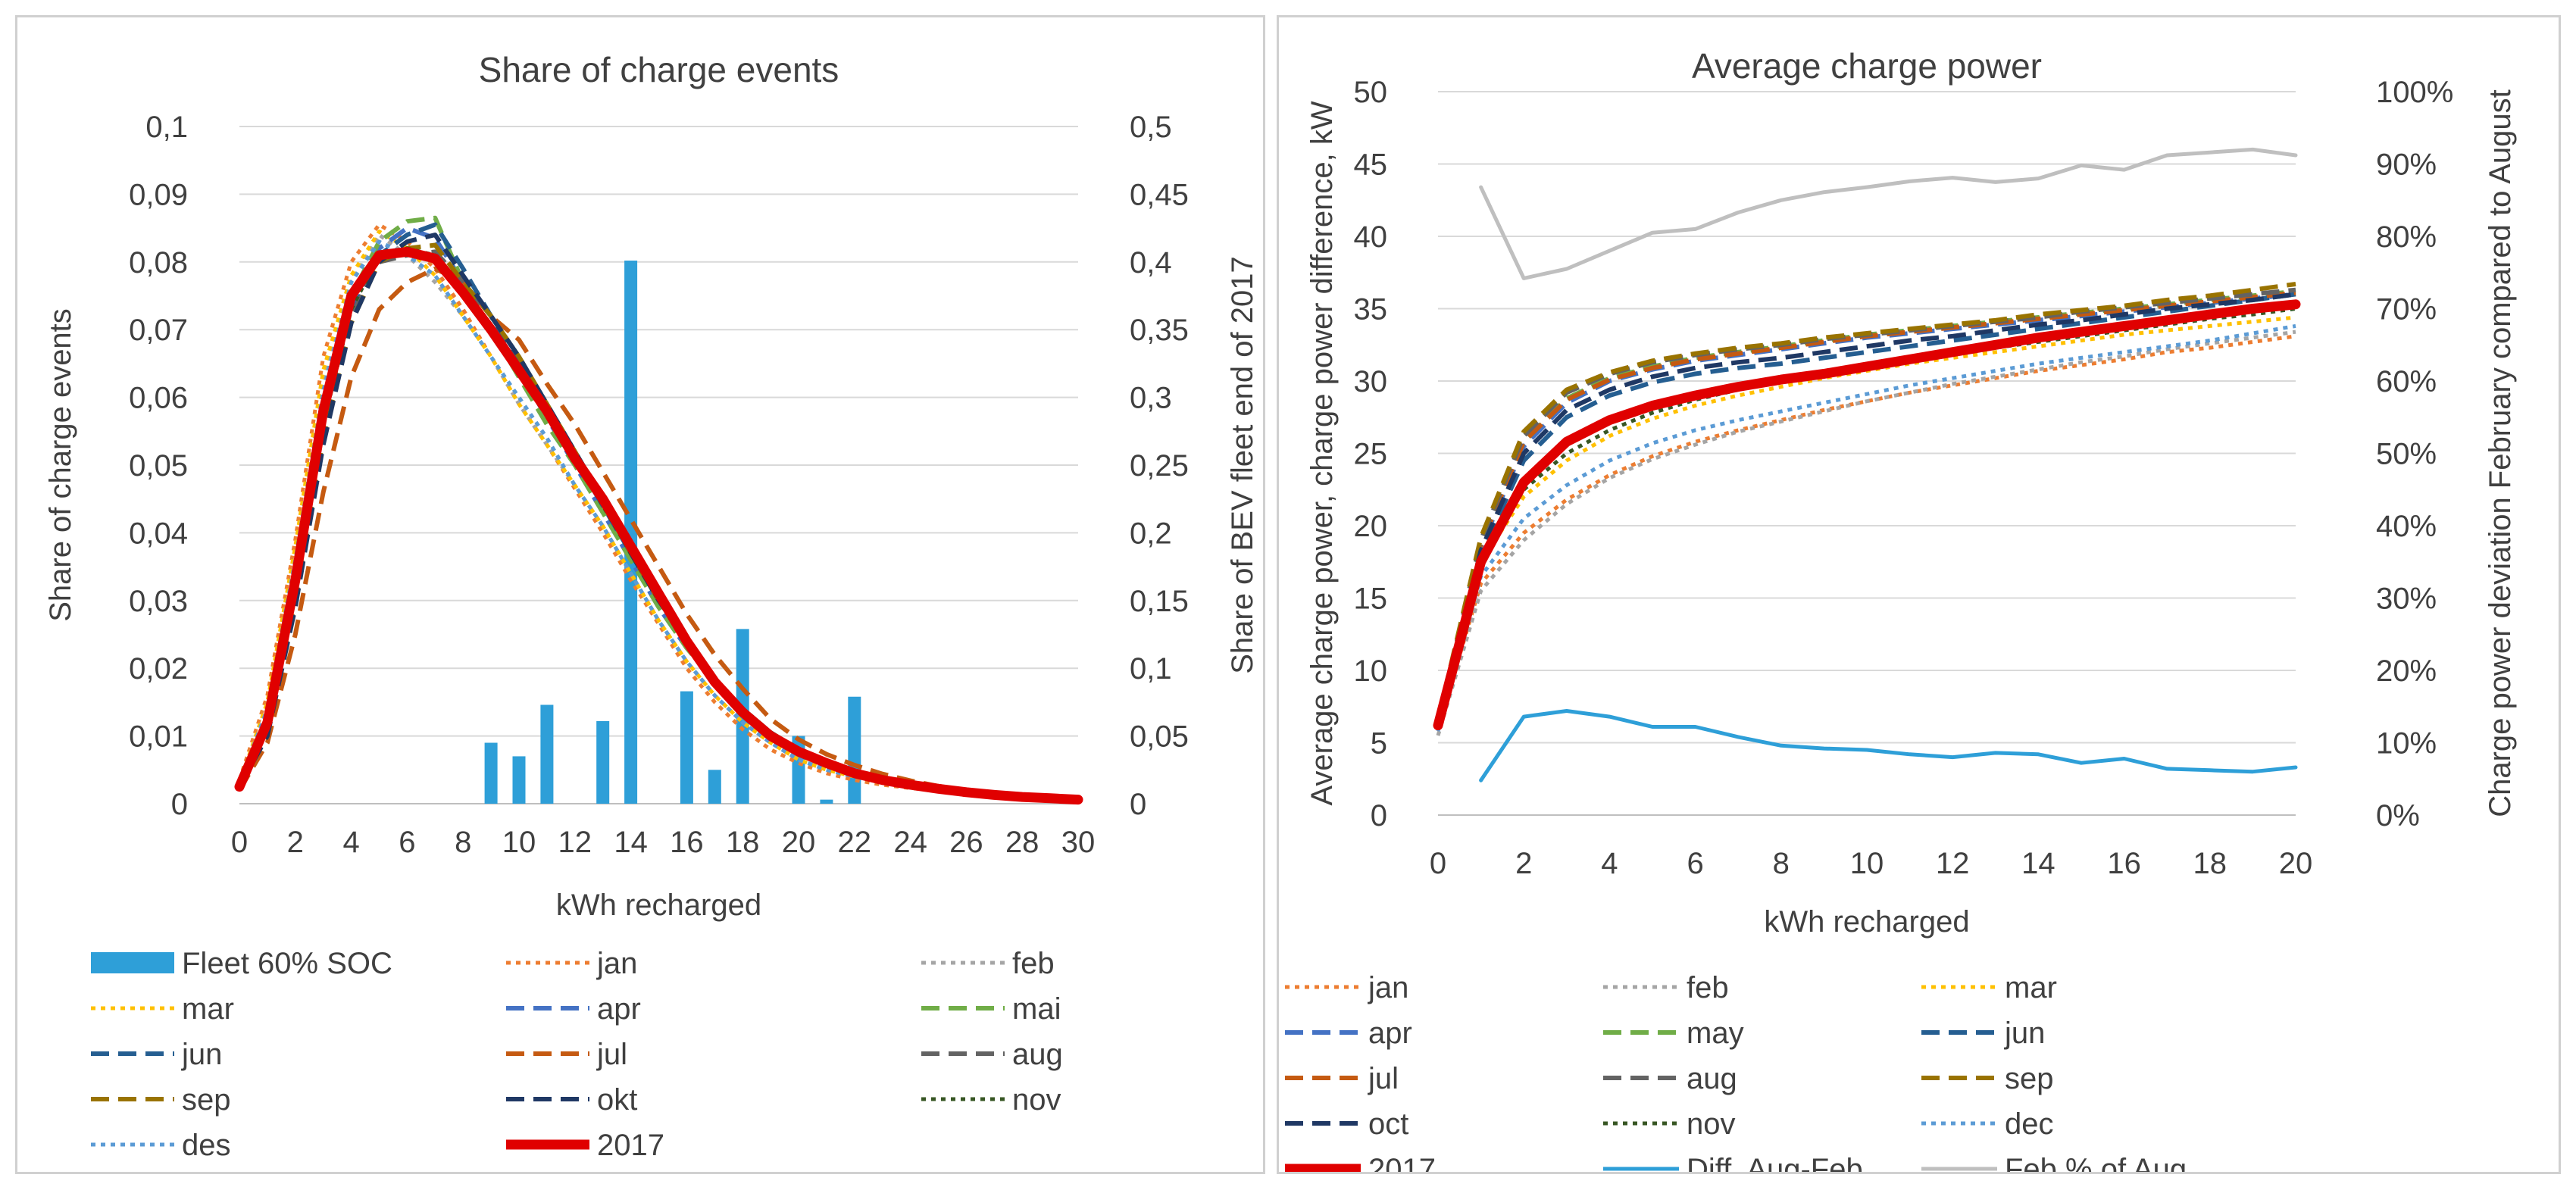 Image resolution: width=2576 pixels, height=1187 pixels. I want to click on y2-tick-label: 50%, so click(2406, 454).